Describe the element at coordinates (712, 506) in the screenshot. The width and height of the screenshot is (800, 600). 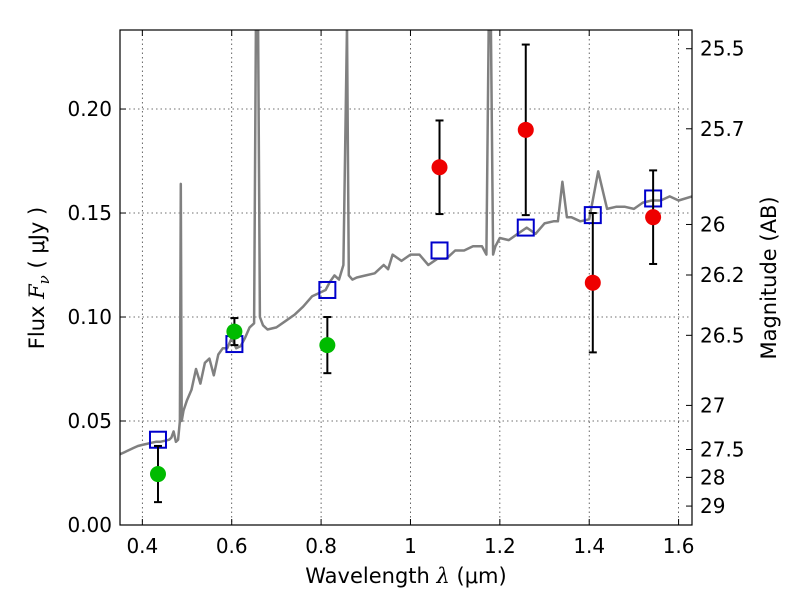
I see `y2-tick-label: 29` at that location.